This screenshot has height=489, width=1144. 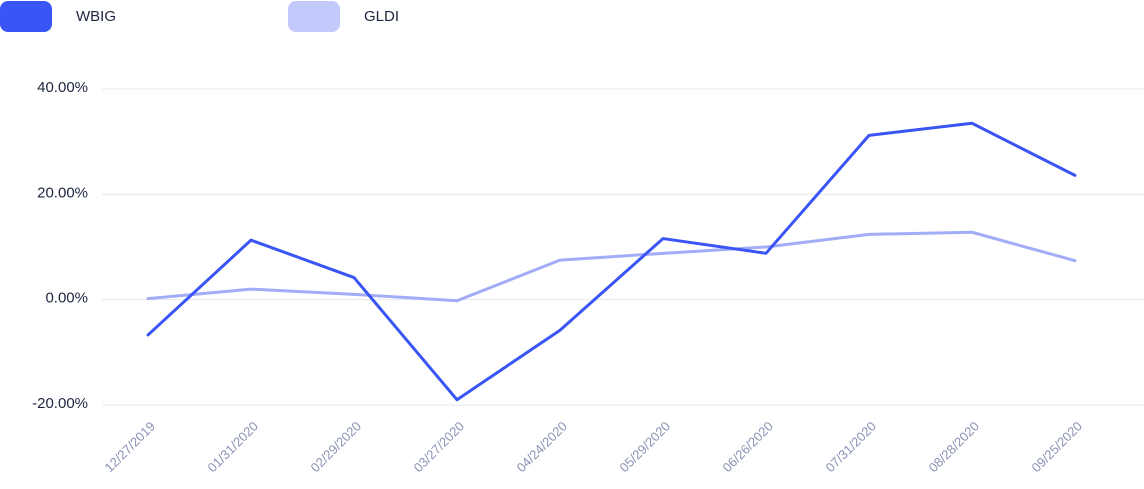 What do you see at coordinates (382, 16) in the screenshot?
I see `legend-label-gldi: GLDI` at bounding box center [382, 16].